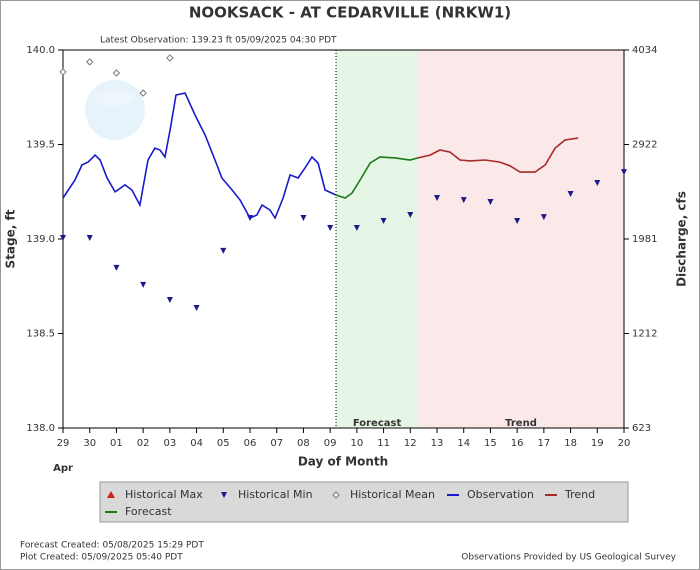  What do you see at coordinates (275, 494) in the screenshot?
I see `legend-label: Historical Min` at bounding box center [275, 494].